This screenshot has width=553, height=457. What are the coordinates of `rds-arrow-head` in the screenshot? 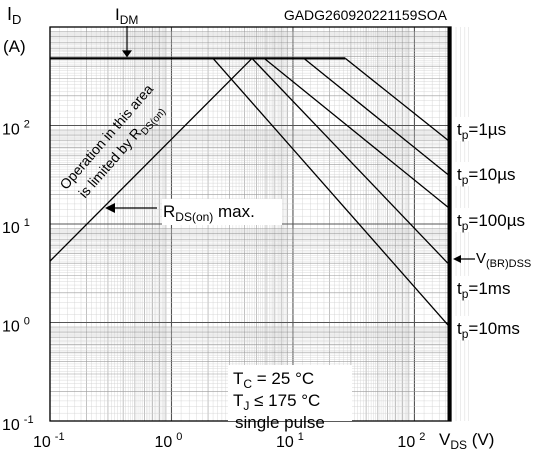 It's located at (110, 208).